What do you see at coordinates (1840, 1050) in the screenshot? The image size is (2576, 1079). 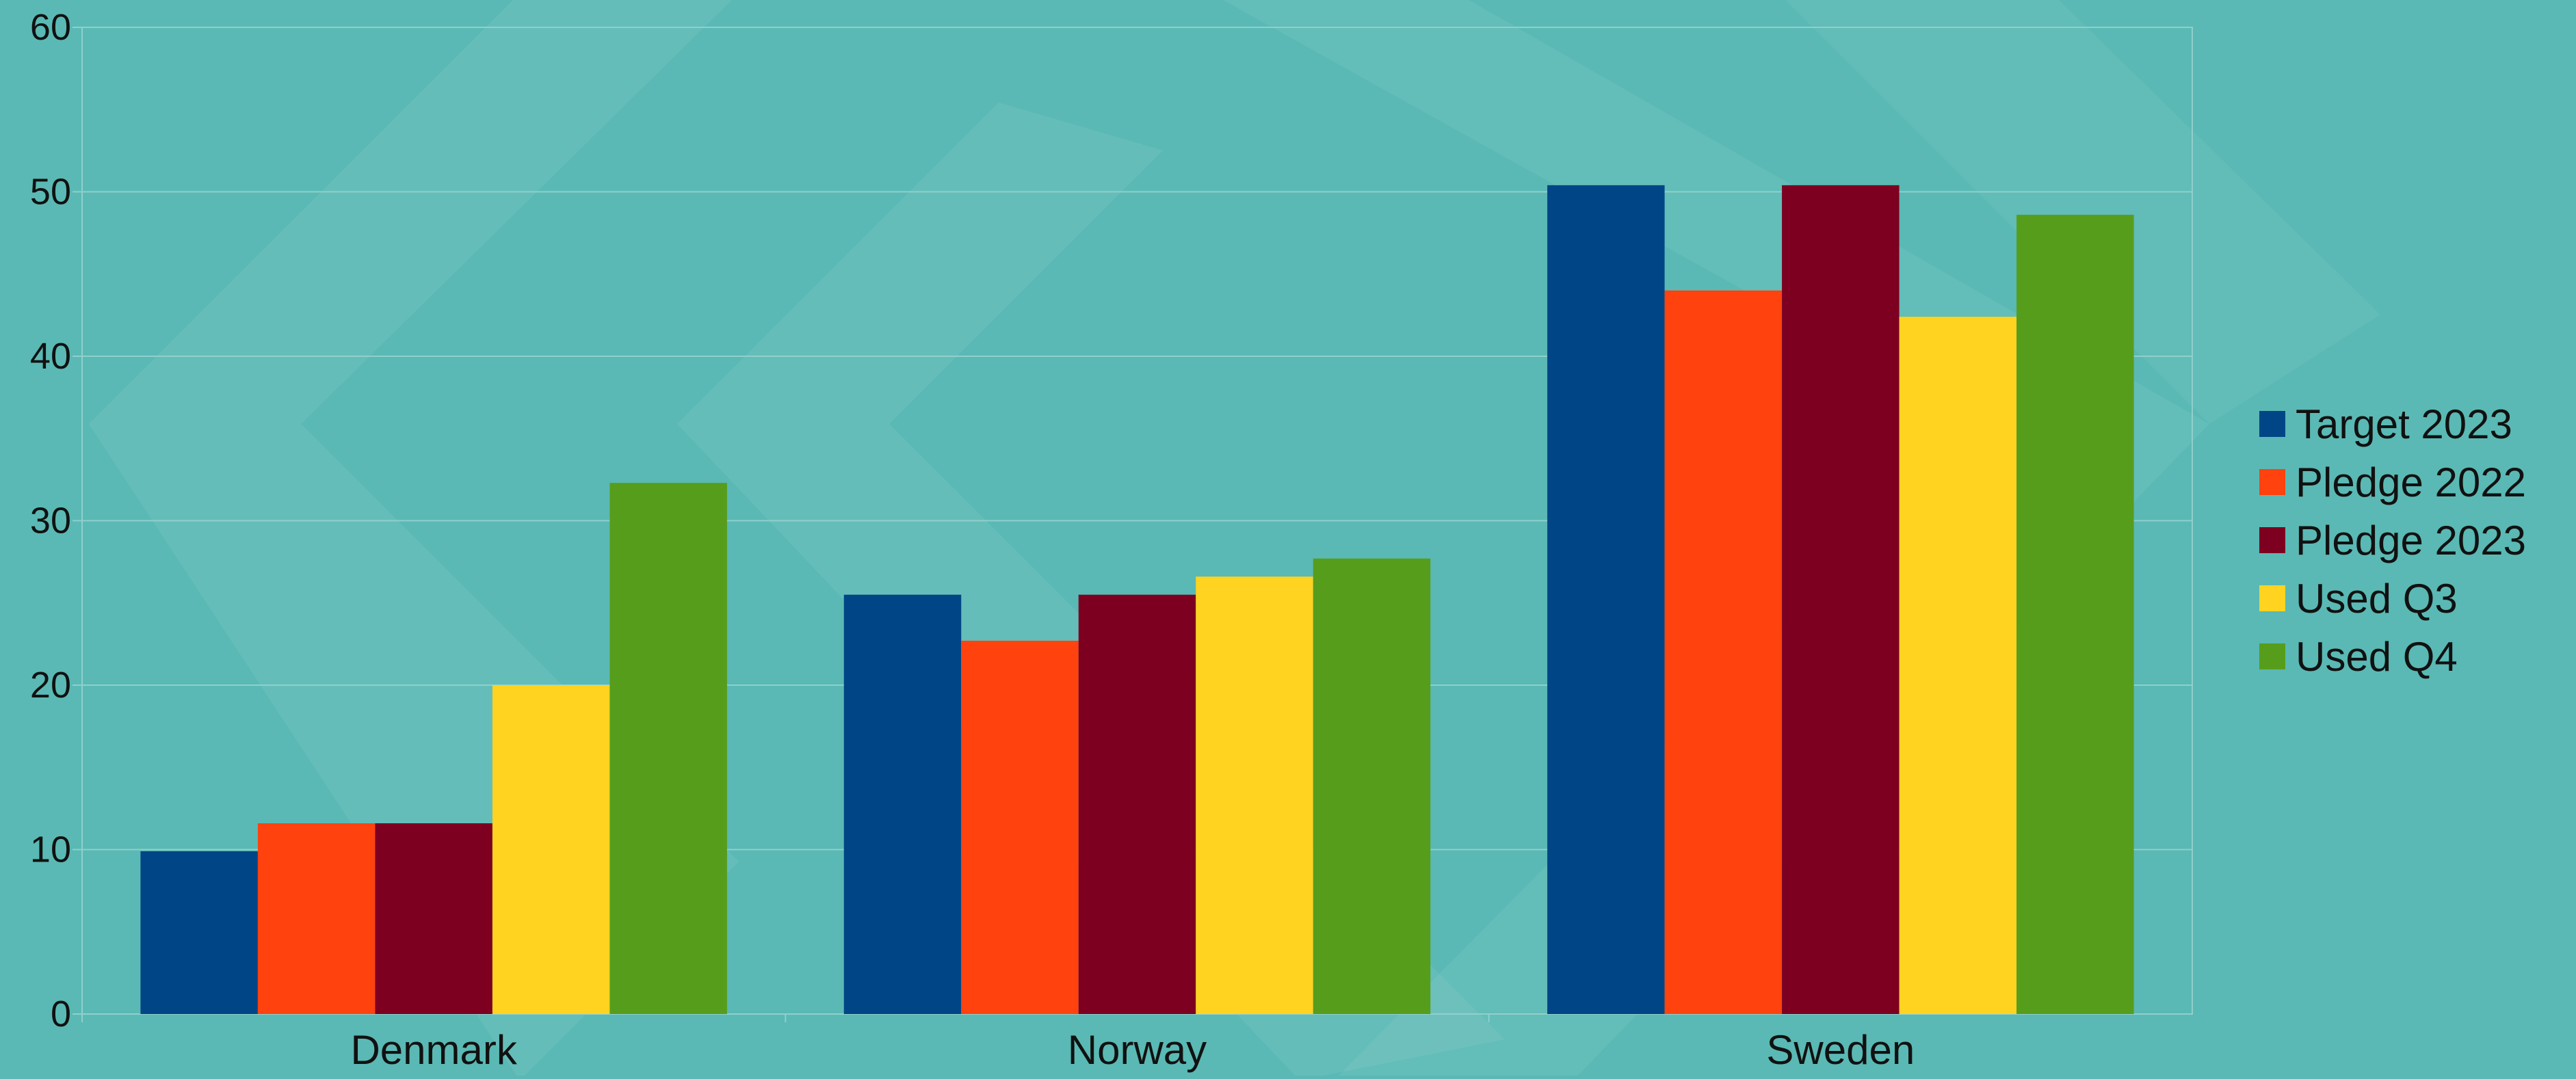 I see `x-tick-label: Sweden` at bounding box center [1840, 1050].